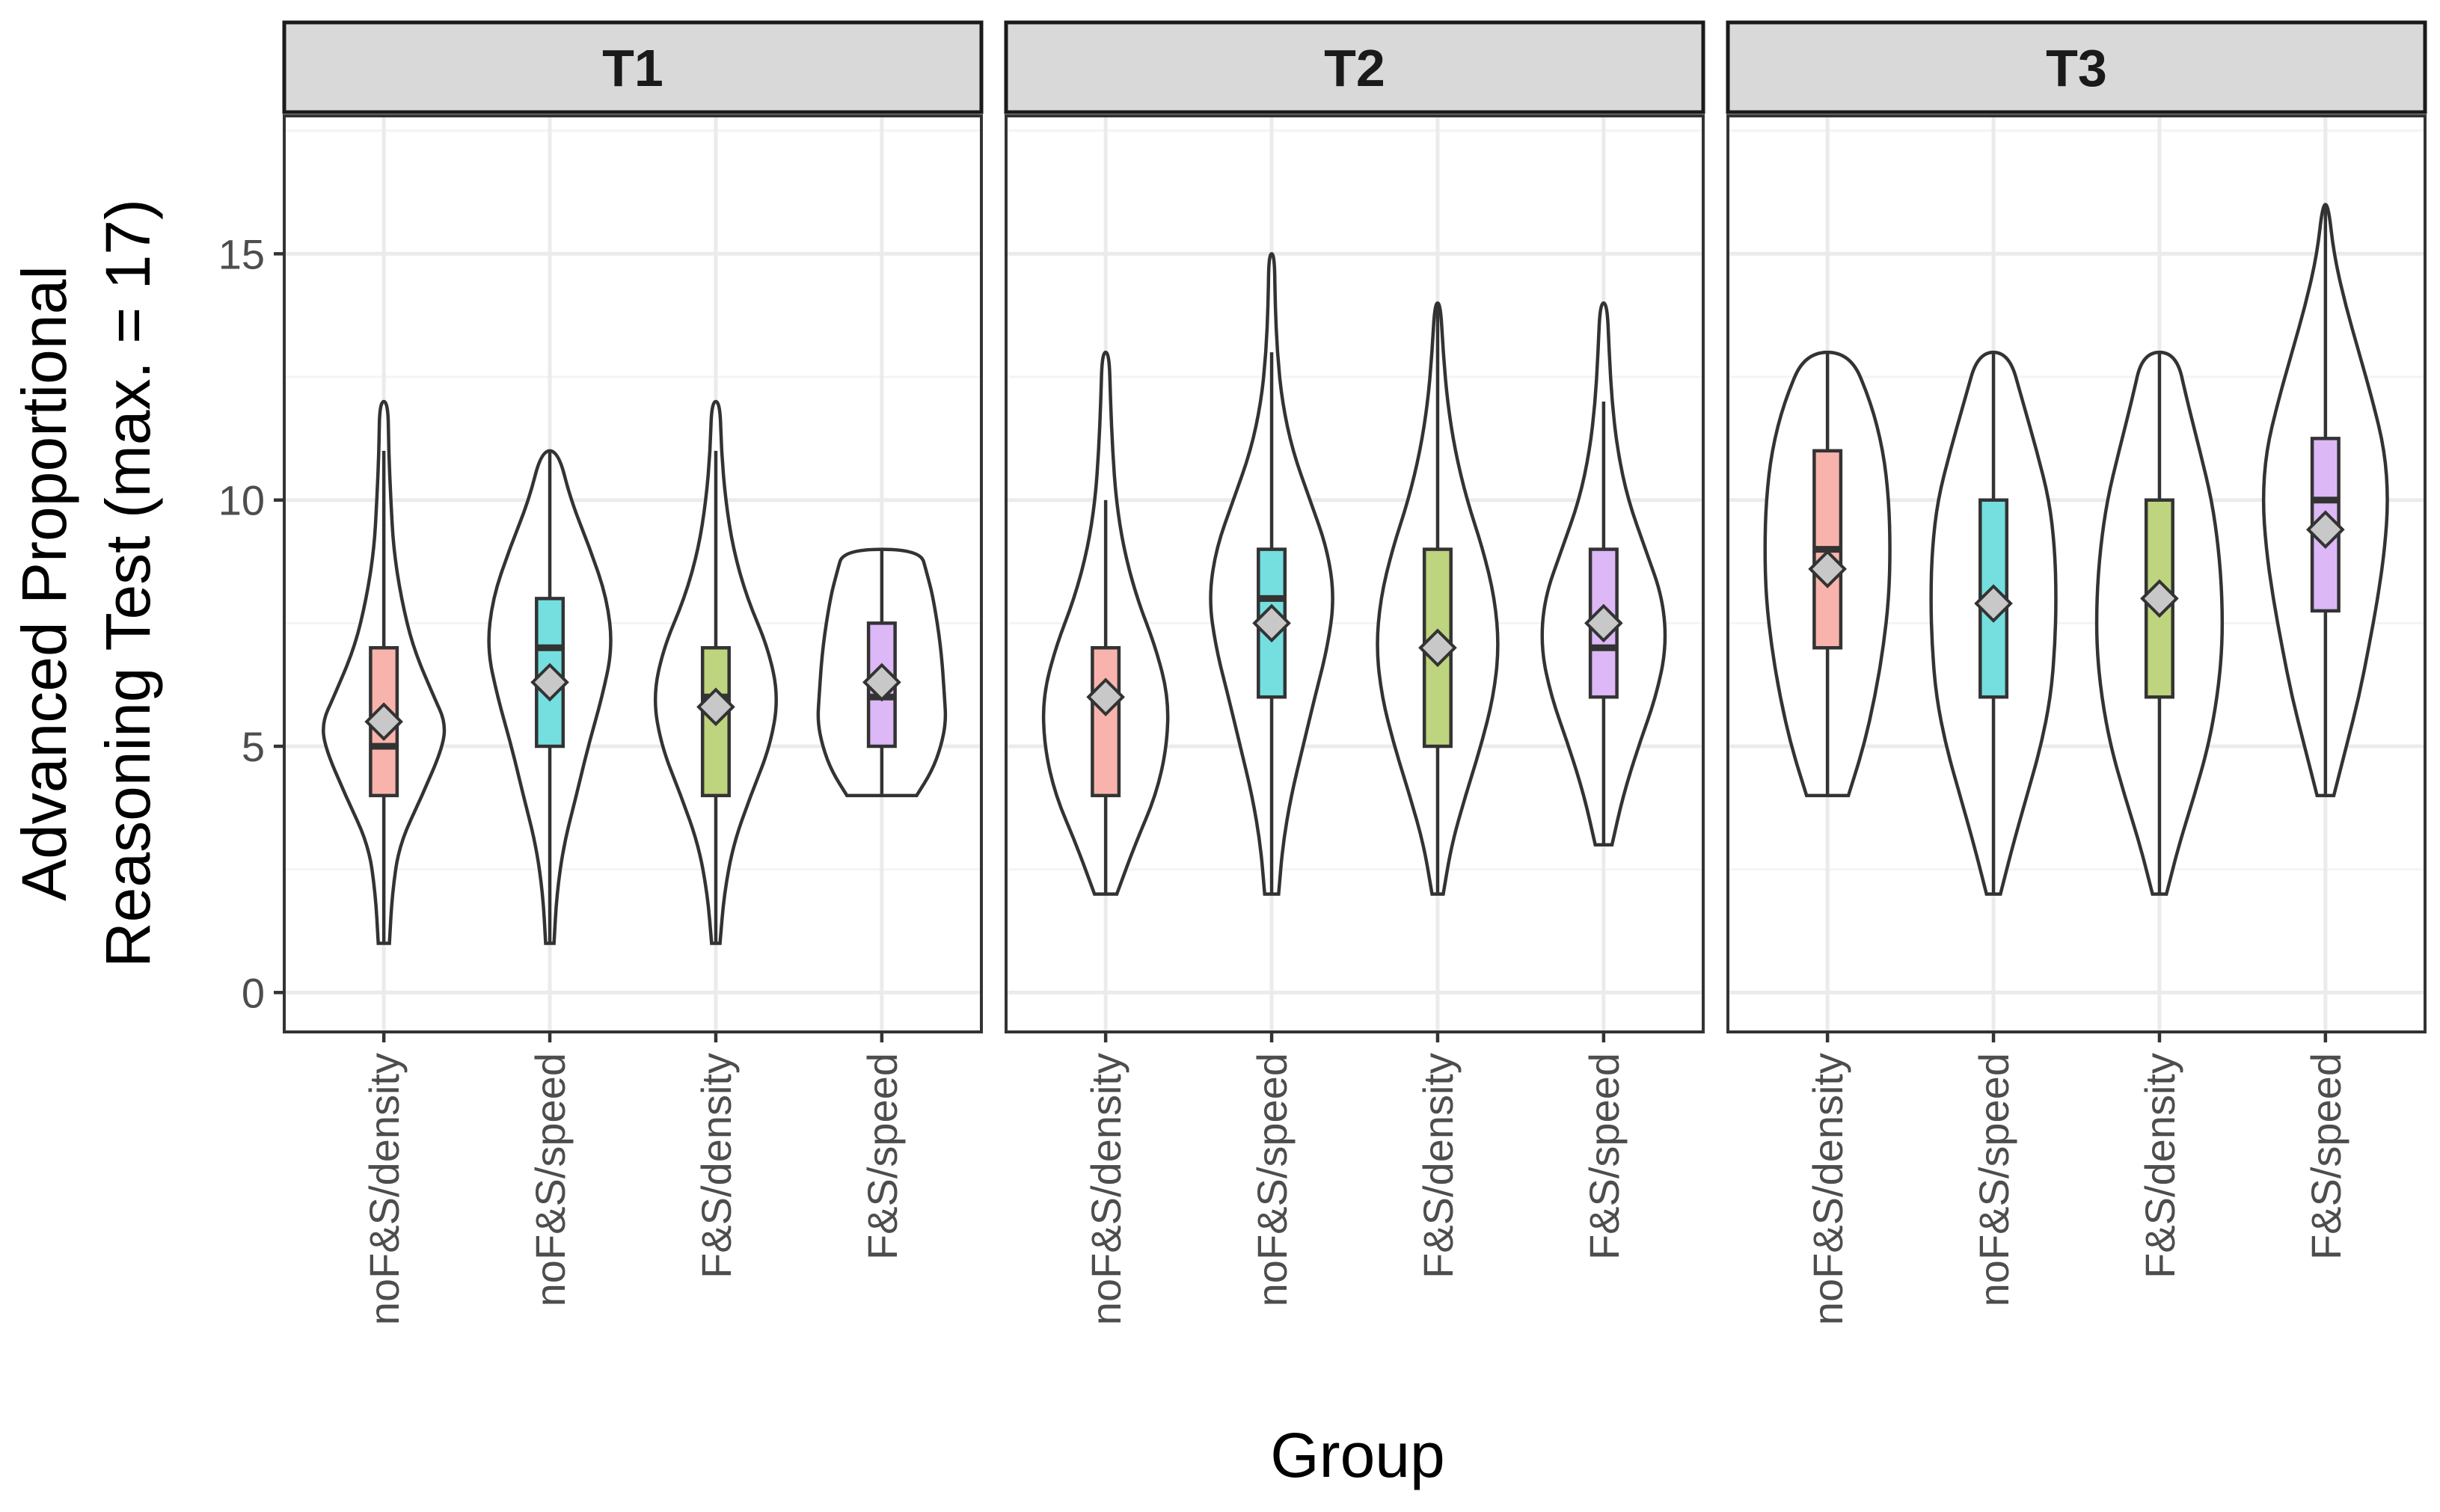 Image resolution: width=2440 pixels, height=1512 pixels. I want to click on x-axis-title: Group, so click(1357, 1455).